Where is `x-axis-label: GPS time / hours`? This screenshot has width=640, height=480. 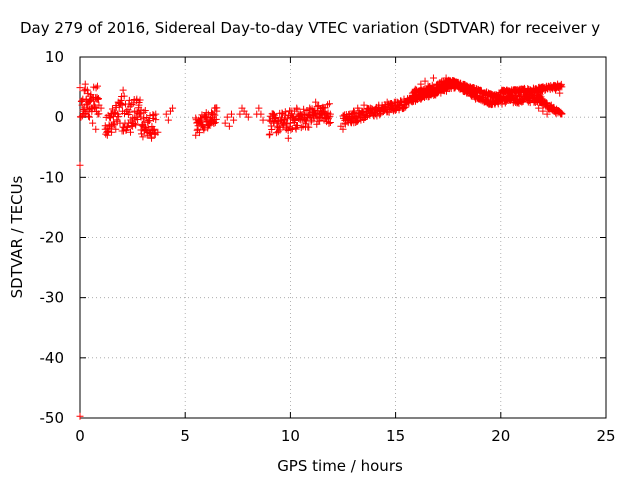
x-axis-label: GPS time / hours is located at coordinates (340, 466).